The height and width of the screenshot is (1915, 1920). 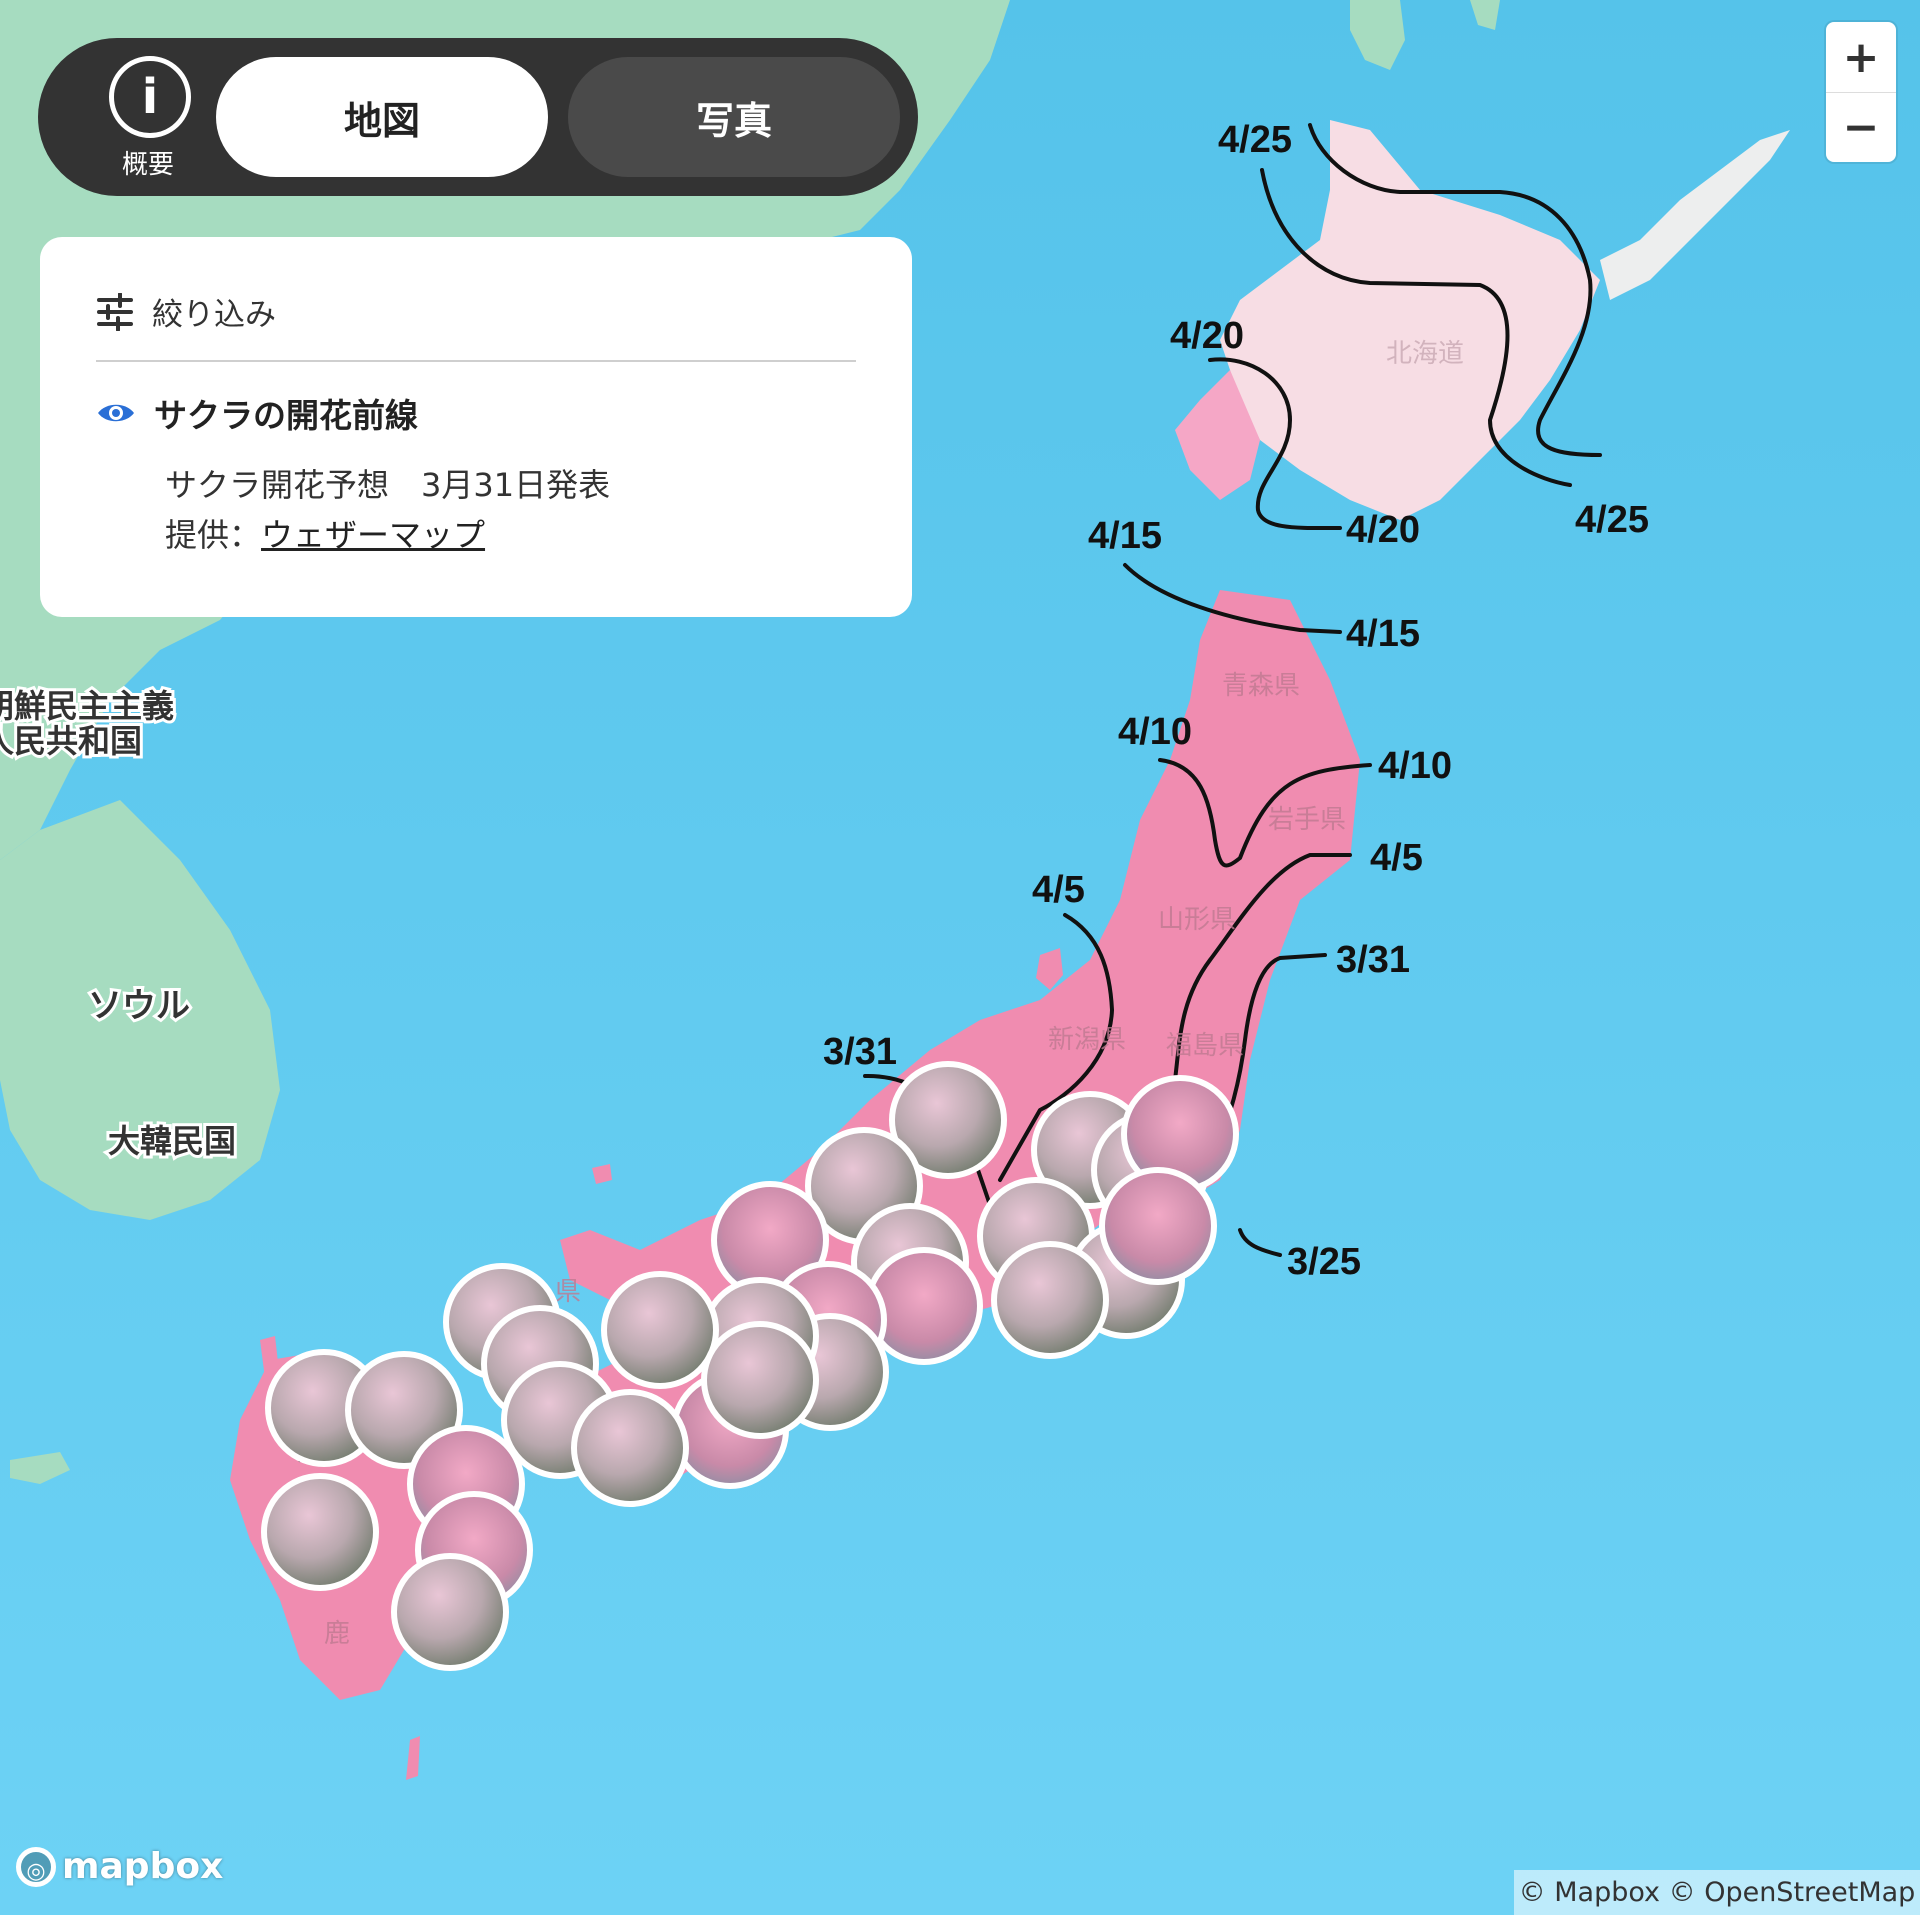 I want to click on front-label-4-5-right: 4/5, so click(x=1396, y=858).